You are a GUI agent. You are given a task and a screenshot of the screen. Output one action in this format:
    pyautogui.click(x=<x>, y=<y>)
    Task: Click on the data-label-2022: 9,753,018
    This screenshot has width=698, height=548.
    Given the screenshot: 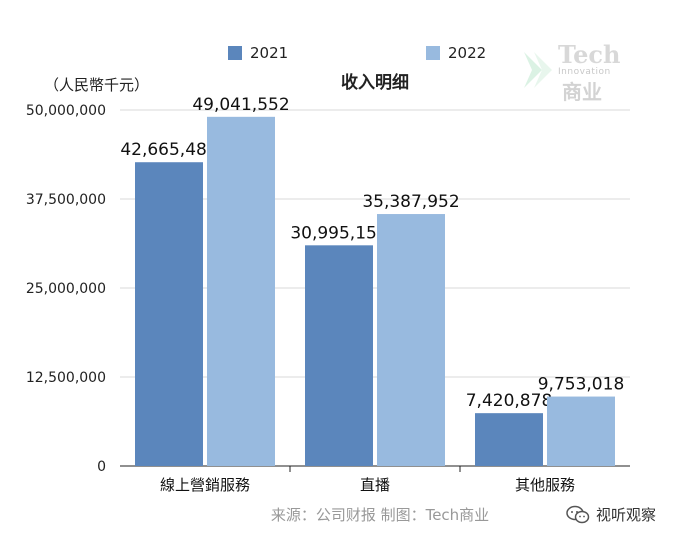 What is the action you would take?
    pyautogui.click(x=581, y=385)
    